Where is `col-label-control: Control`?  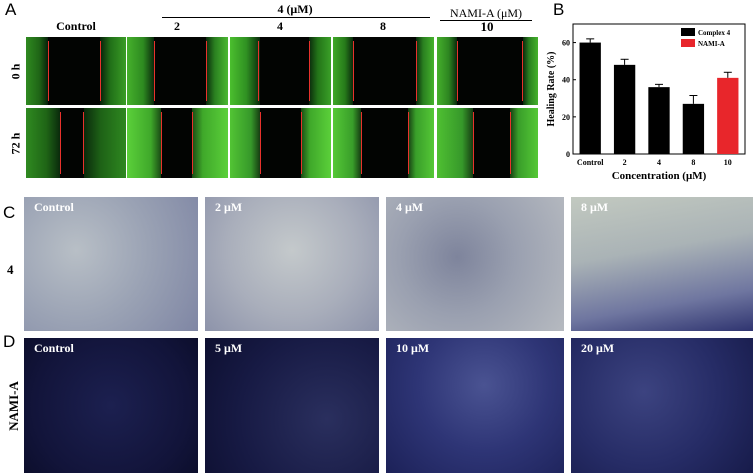 col-label-control: Control is located at coordinates (76, 26).